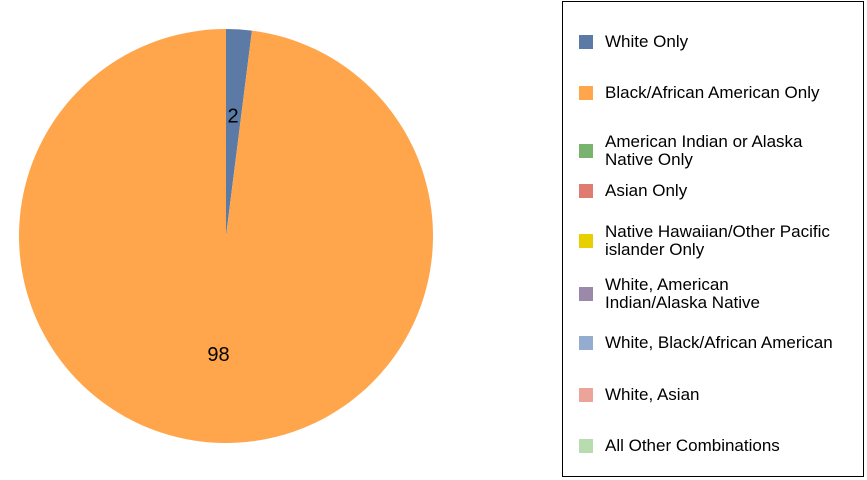 Image resolution: width=867 pixels, height=480 pixels. I want to click on data-label: 2, so click(232, 116).